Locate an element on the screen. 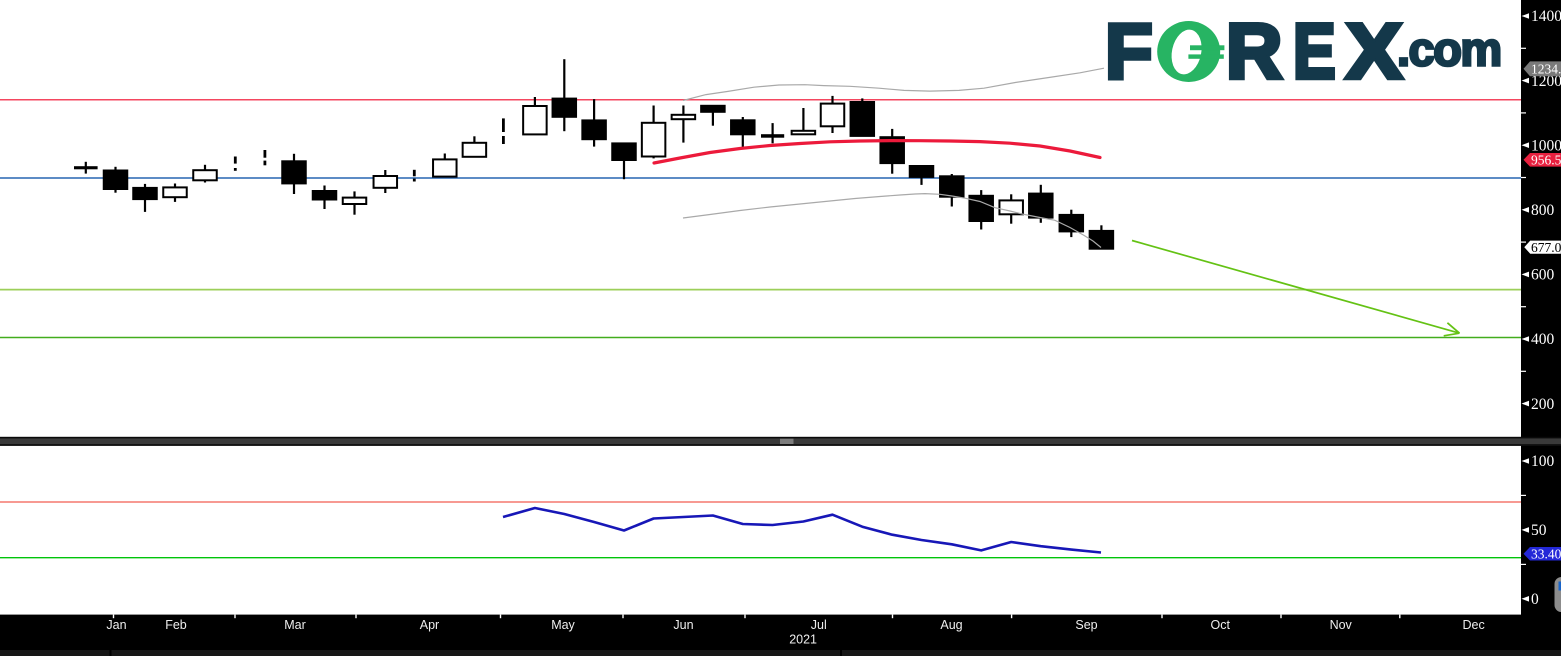 Image resolution: width=1561 pixels, height=661 pixels. svg-text: Sep is located at coordinates (1086, 625).